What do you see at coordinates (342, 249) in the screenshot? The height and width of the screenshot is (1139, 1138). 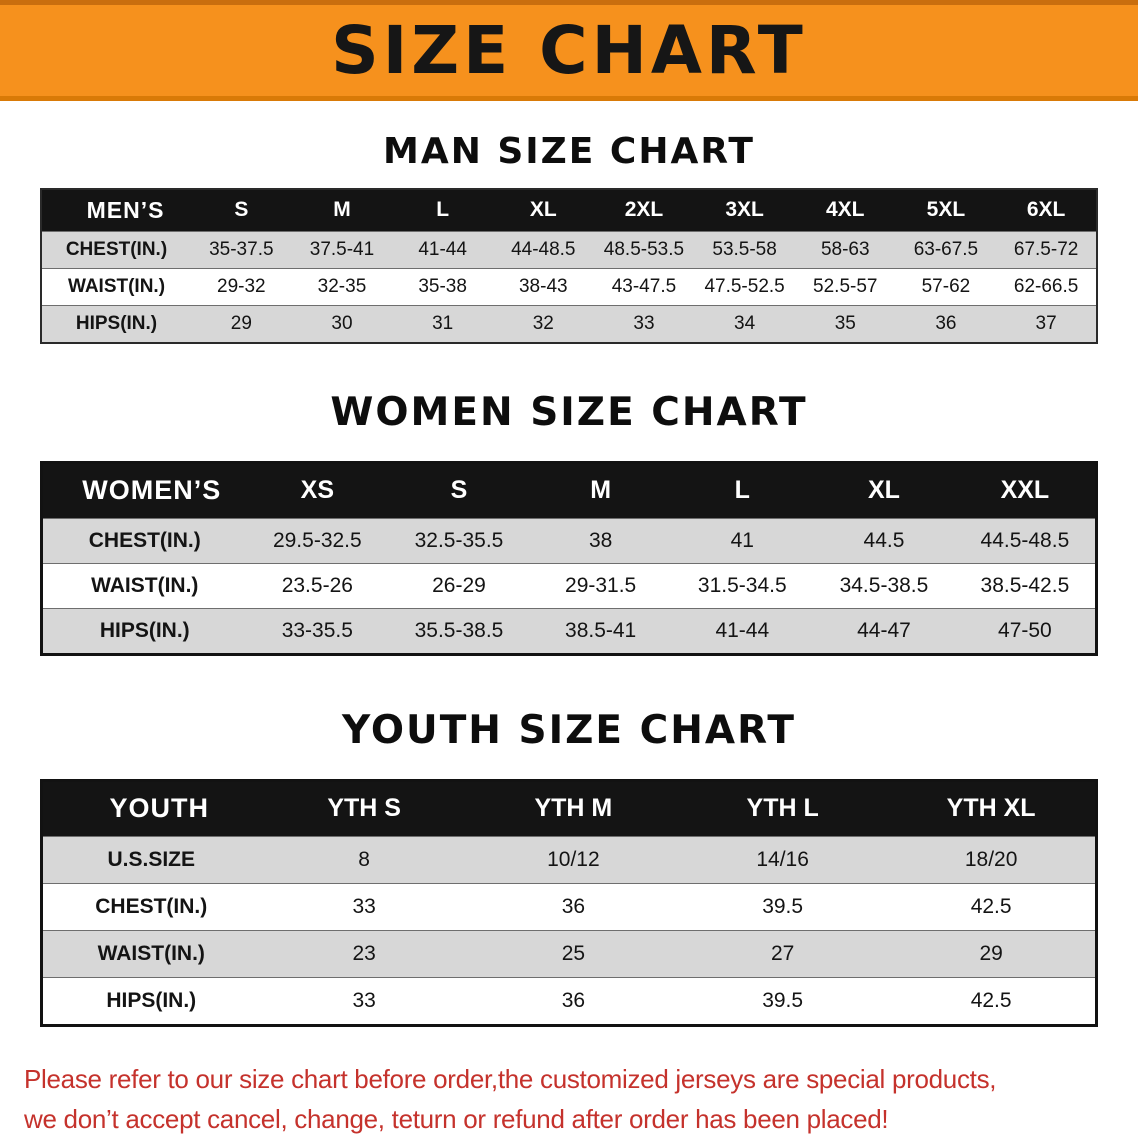 I see `size-value: 37.5-41` at bounding box center [342, 249].